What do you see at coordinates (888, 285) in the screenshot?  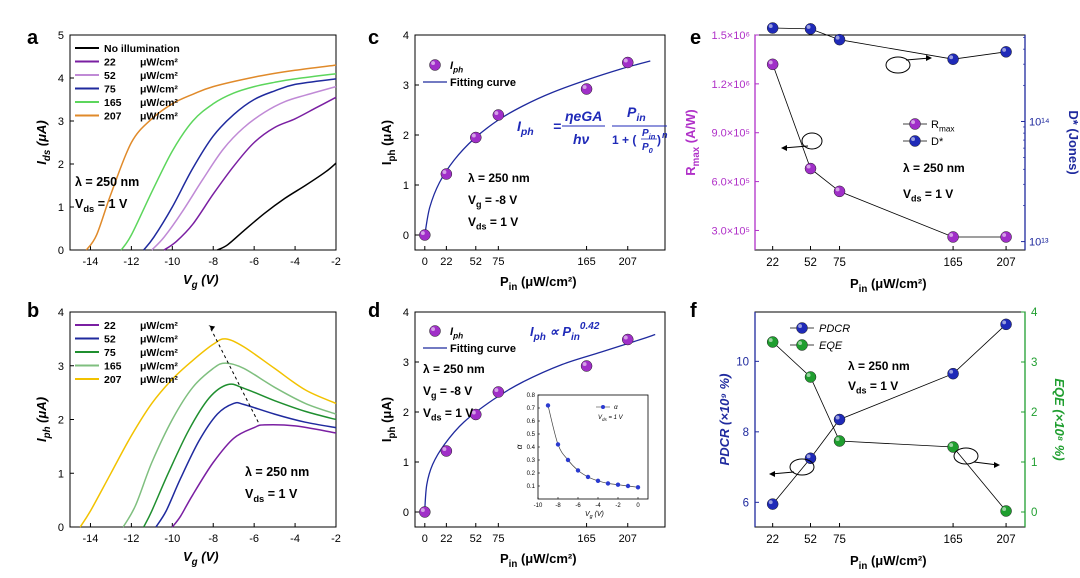 I see `x-axis-label: Pin (μW/cm²)` at bounding box center [888, 285].